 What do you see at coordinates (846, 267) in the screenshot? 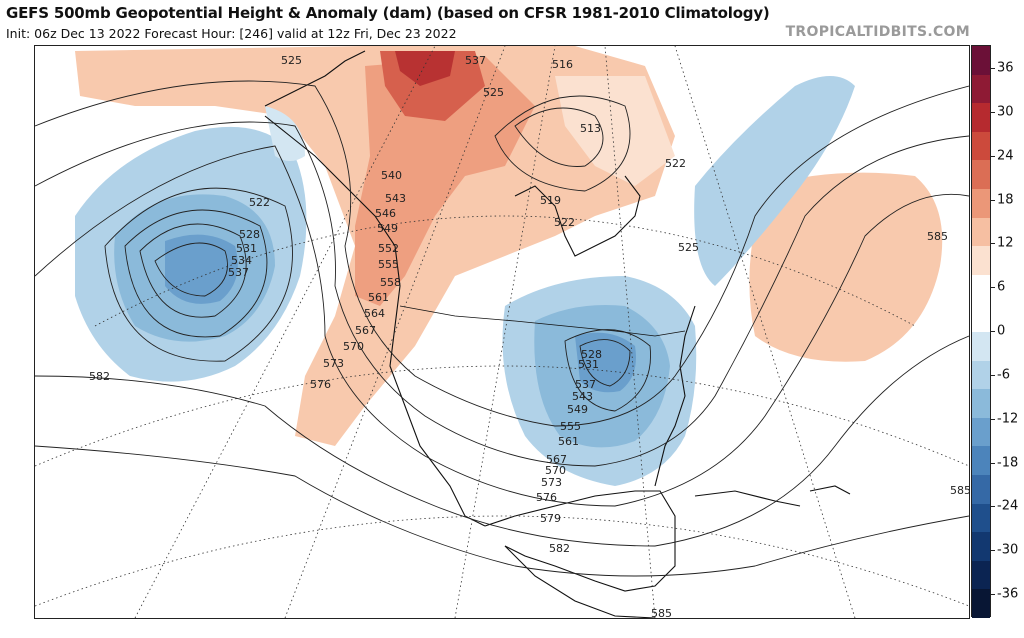
I see `anomaly-positive-atlantic` at bounding box center [846, 267].